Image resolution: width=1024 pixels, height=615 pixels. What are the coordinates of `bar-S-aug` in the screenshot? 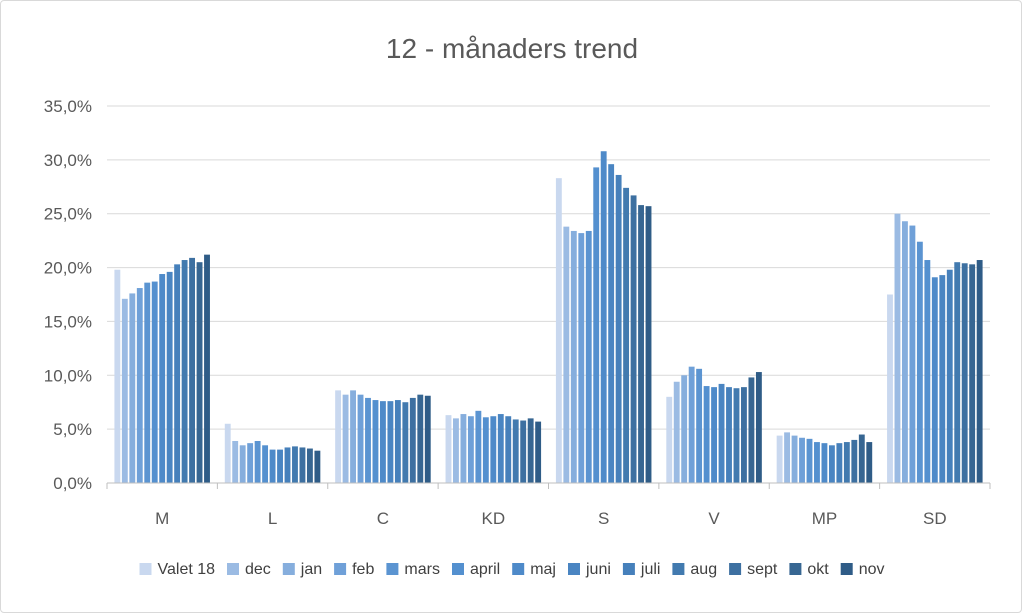 It's located at (626, 335).